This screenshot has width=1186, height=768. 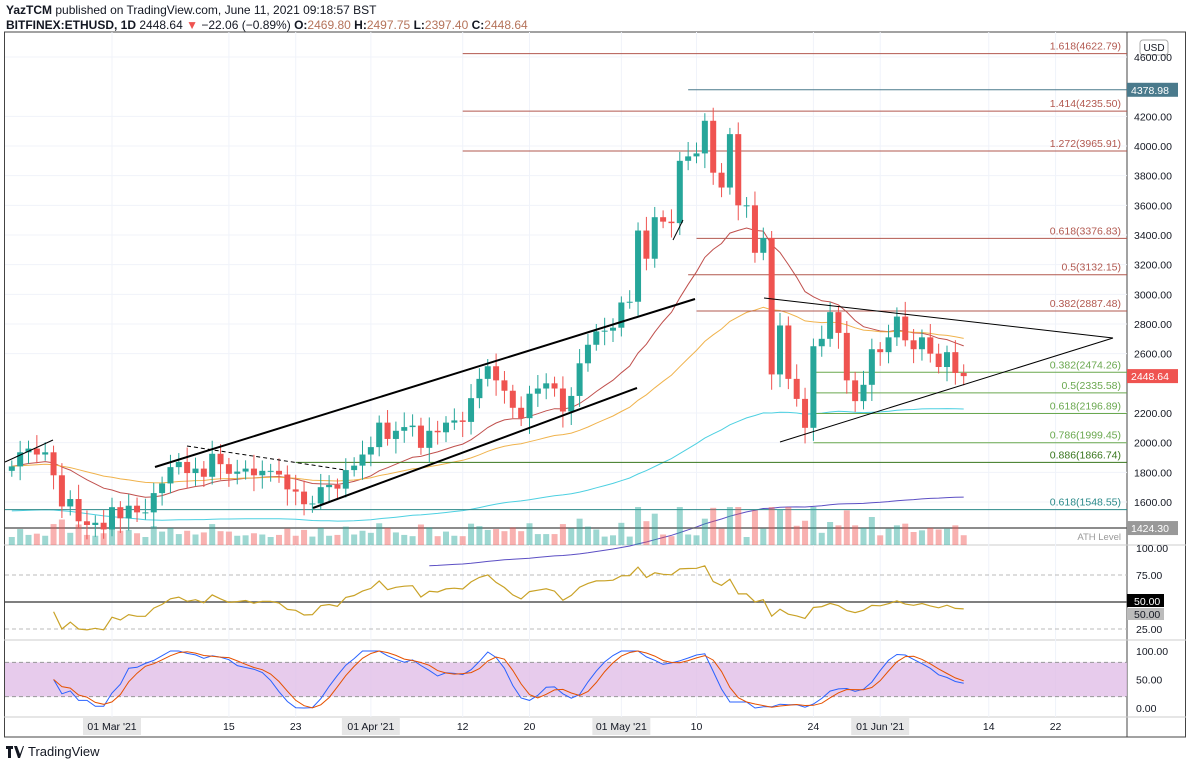 I want to click on high-value: 2497.75, so click(x=388, y=25).